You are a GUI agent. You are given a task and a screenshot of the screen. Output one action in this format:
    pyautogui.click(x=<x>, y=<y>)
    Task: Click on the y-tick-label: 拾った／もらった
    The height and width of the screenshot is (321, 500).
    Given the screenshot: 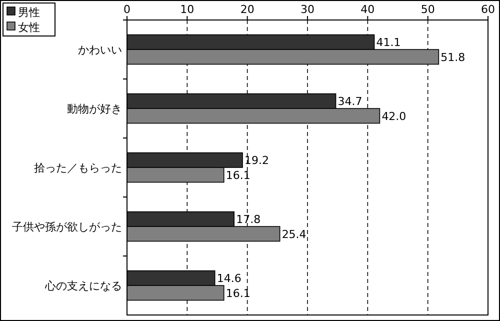 What is the action you would take?
    pyautogui.click(x=78, y=168)
    